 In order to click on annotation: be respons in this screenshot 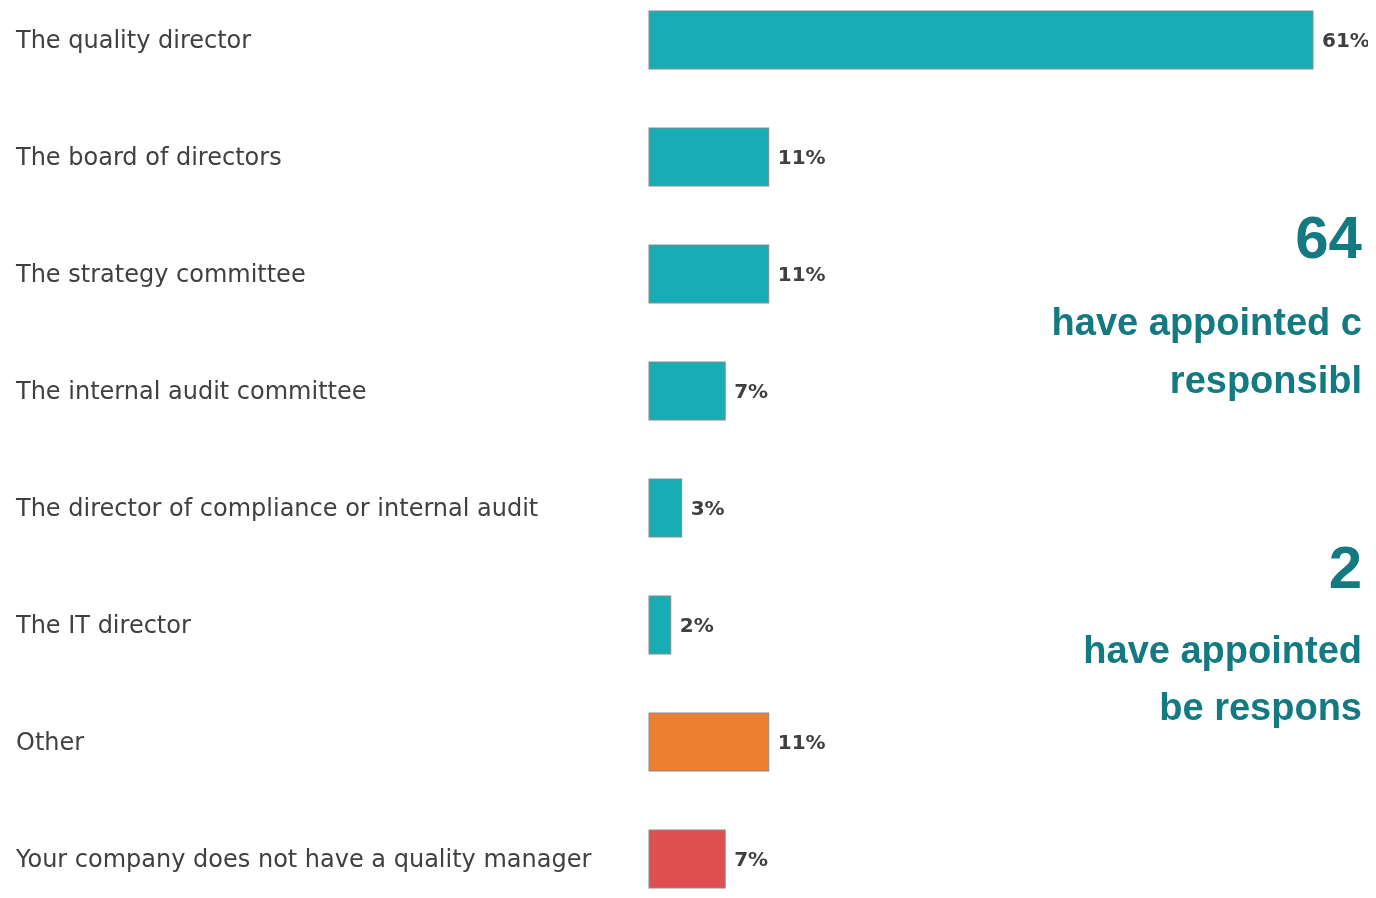, I will do `click(1260, 707)`.